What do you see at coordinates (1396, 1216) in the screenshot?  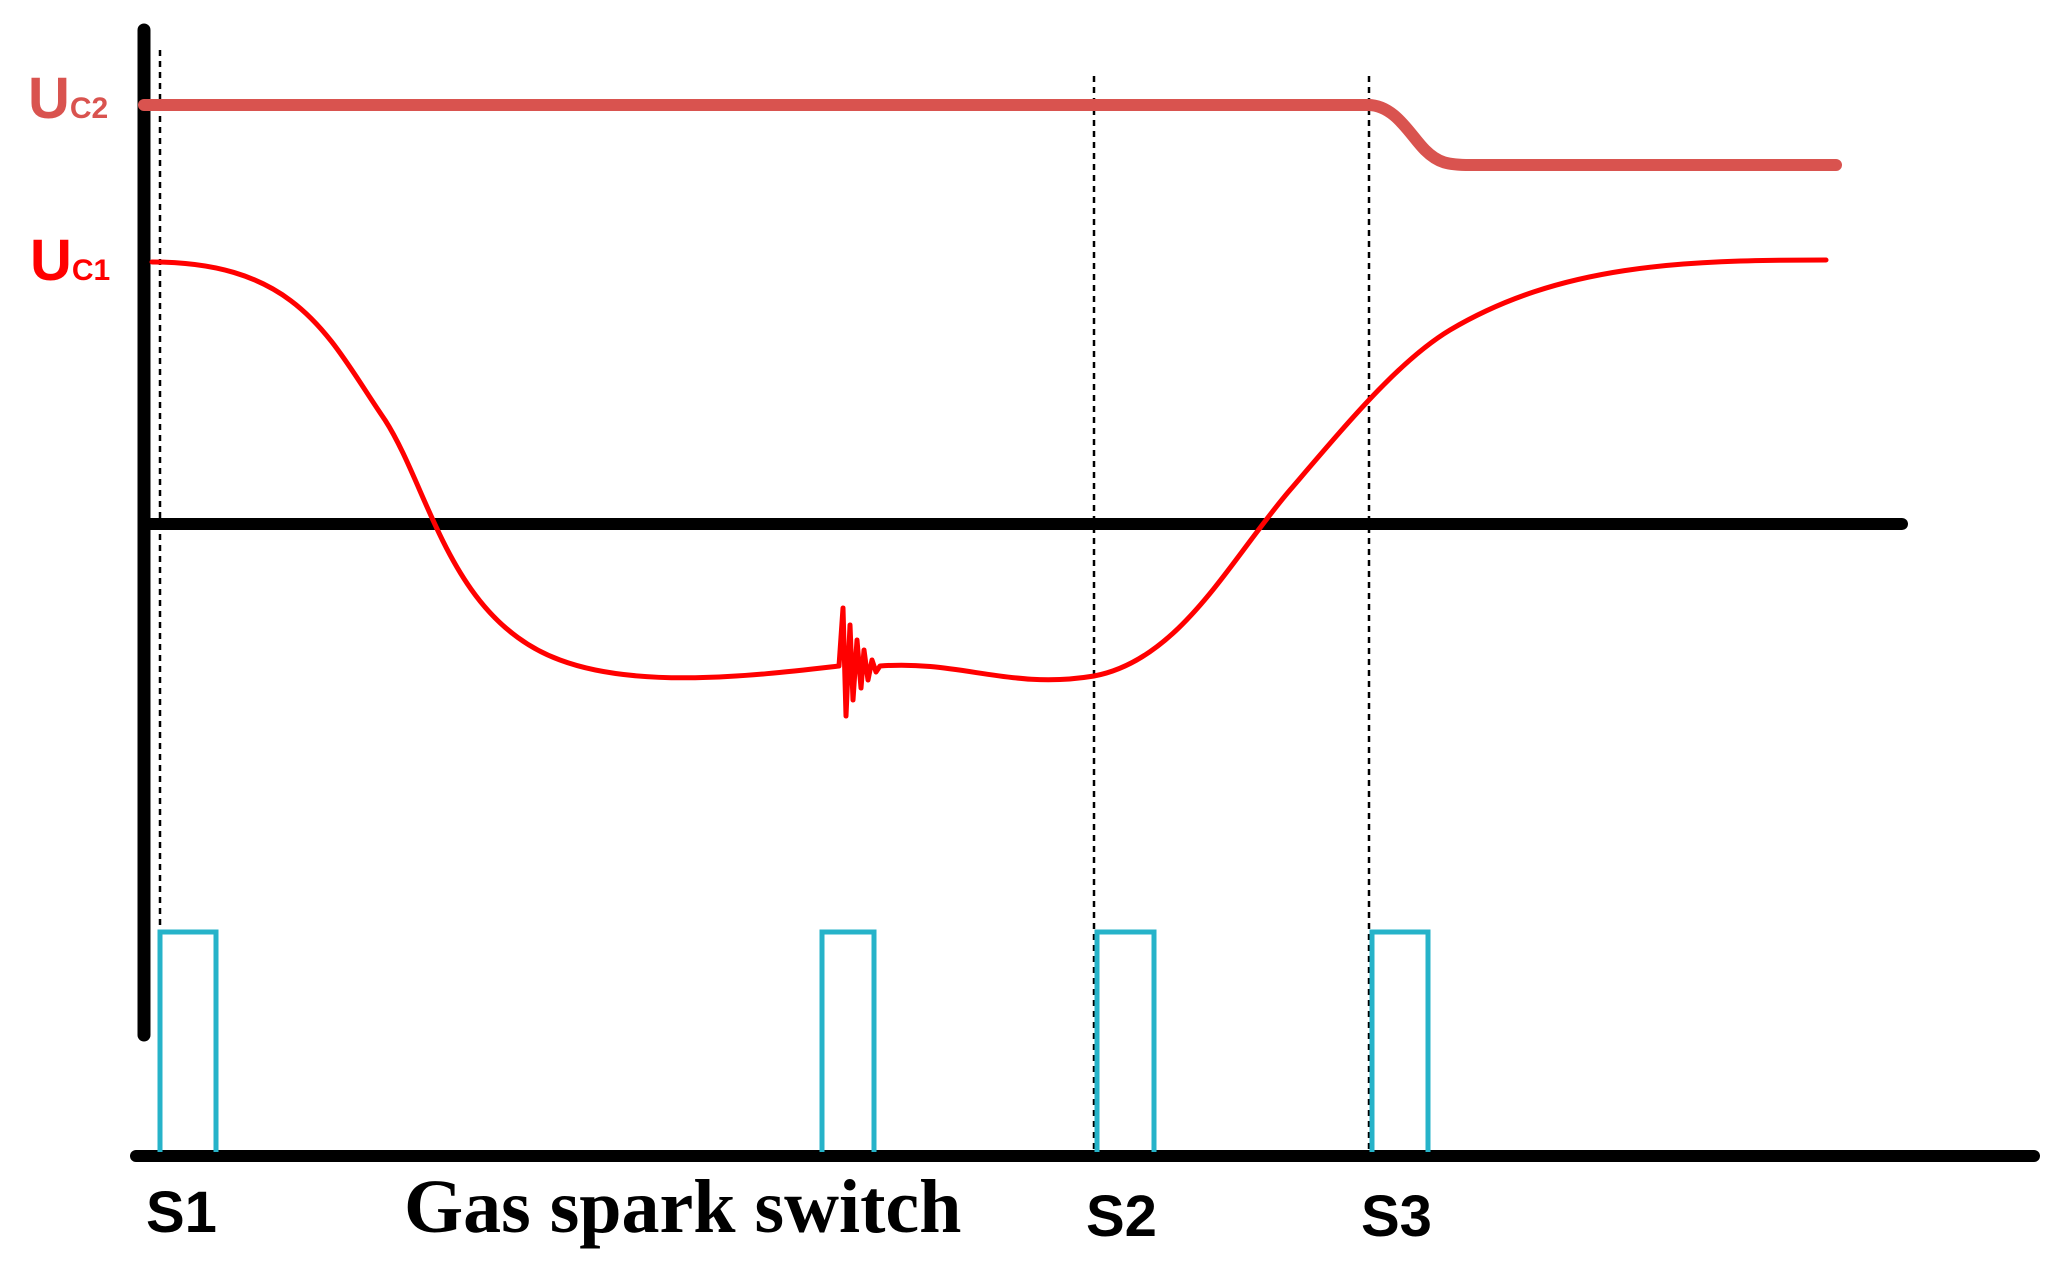 I see `s3-label: S3` at bounding box center [1396, 1216].